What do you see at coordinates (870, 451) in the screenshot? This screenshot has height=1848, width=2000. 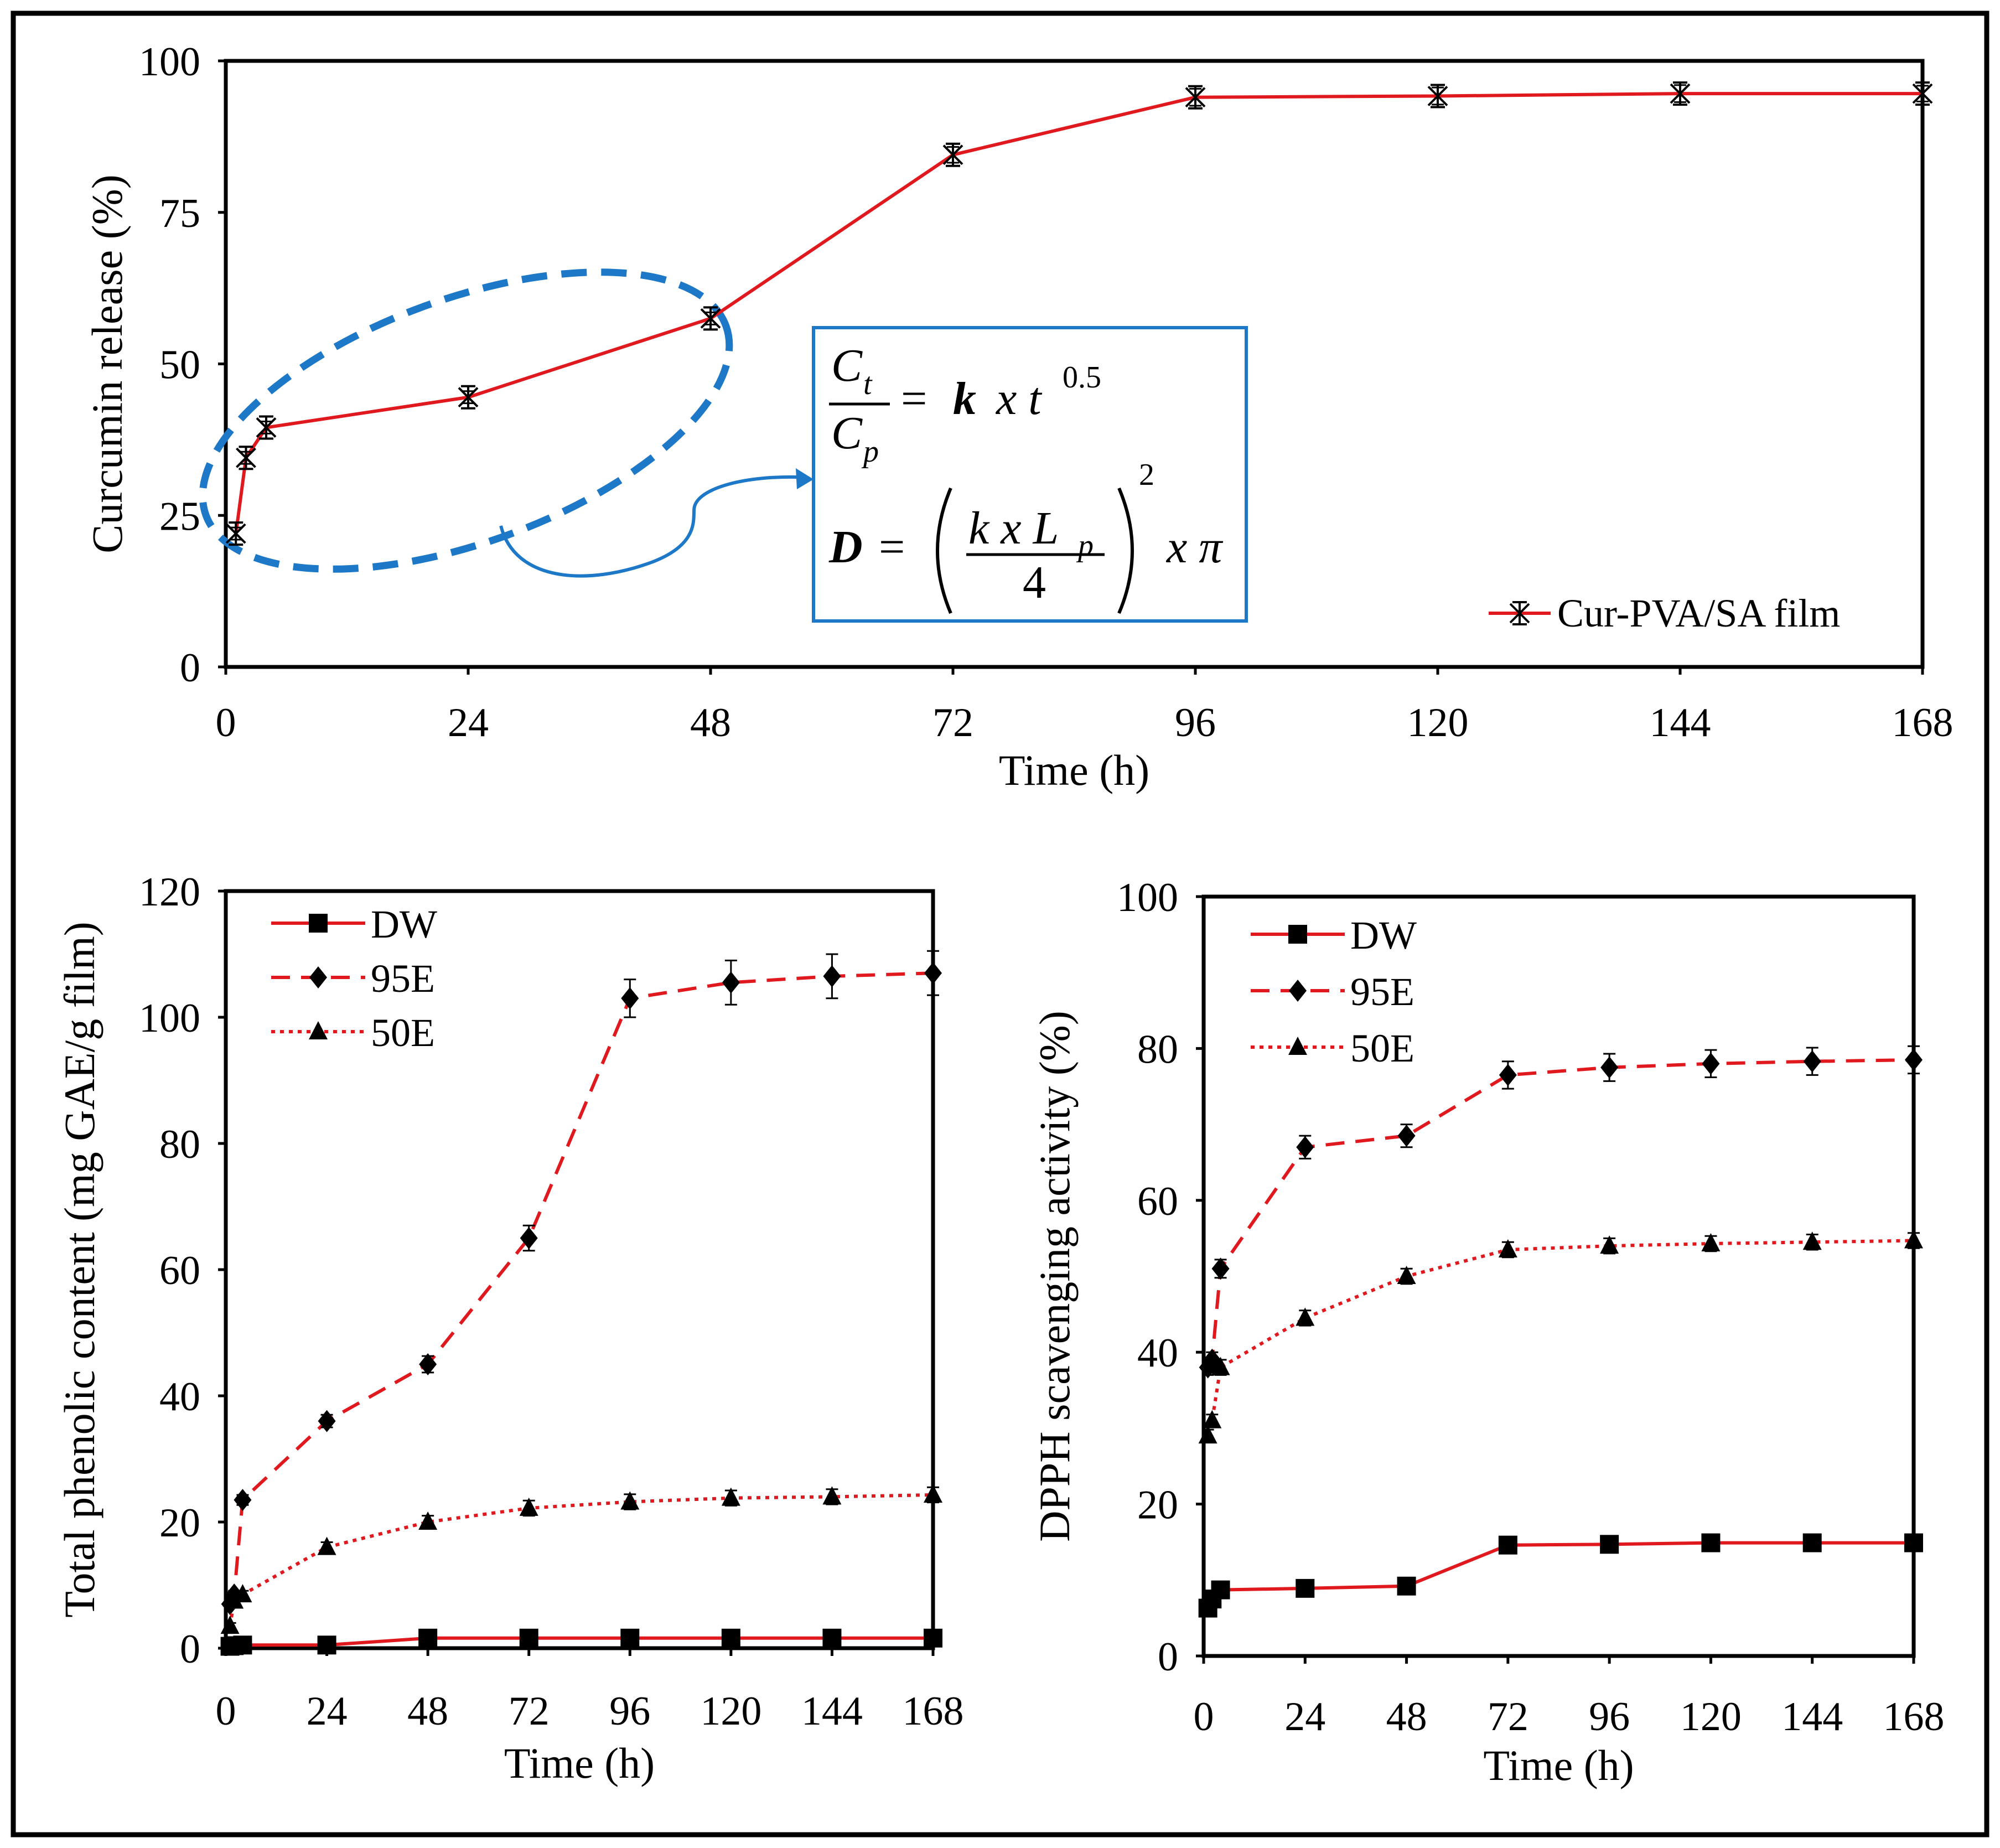 I see `eq1-den-sub: p` at bounding box center [870, 451].